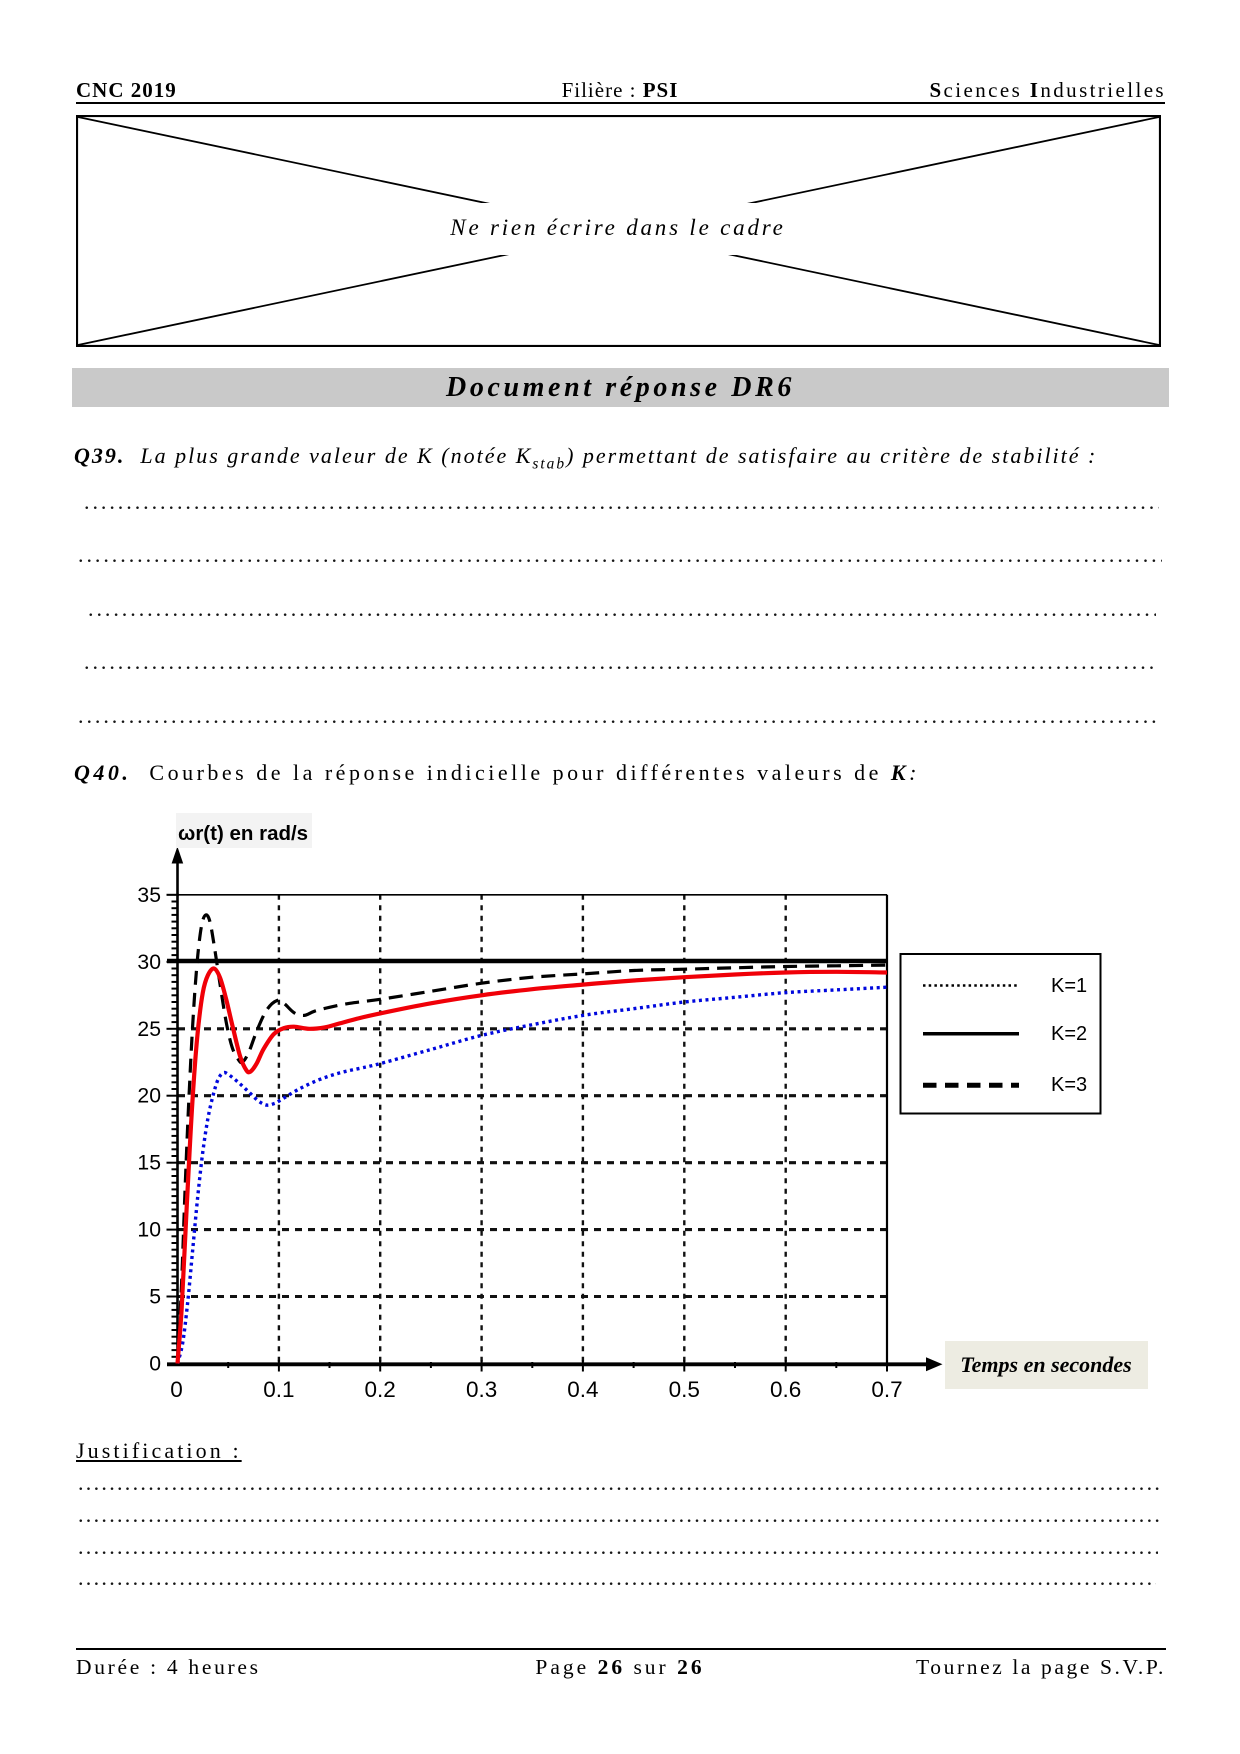 The image size is (1240, 1754). What do you see at coordinates (149, 1096) in the screenshot?
I see `svg-text: 20` at bounding box center [149, 1096].